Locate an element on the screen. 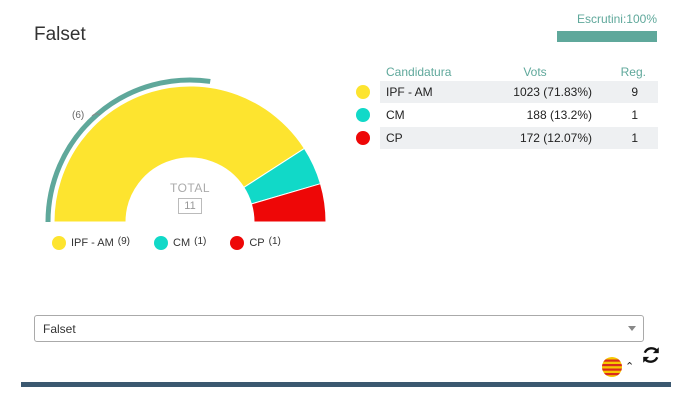 The width and height of the screenshot is (685, 412). header-candidature: Candidatura is located at coordinates (419, 71).